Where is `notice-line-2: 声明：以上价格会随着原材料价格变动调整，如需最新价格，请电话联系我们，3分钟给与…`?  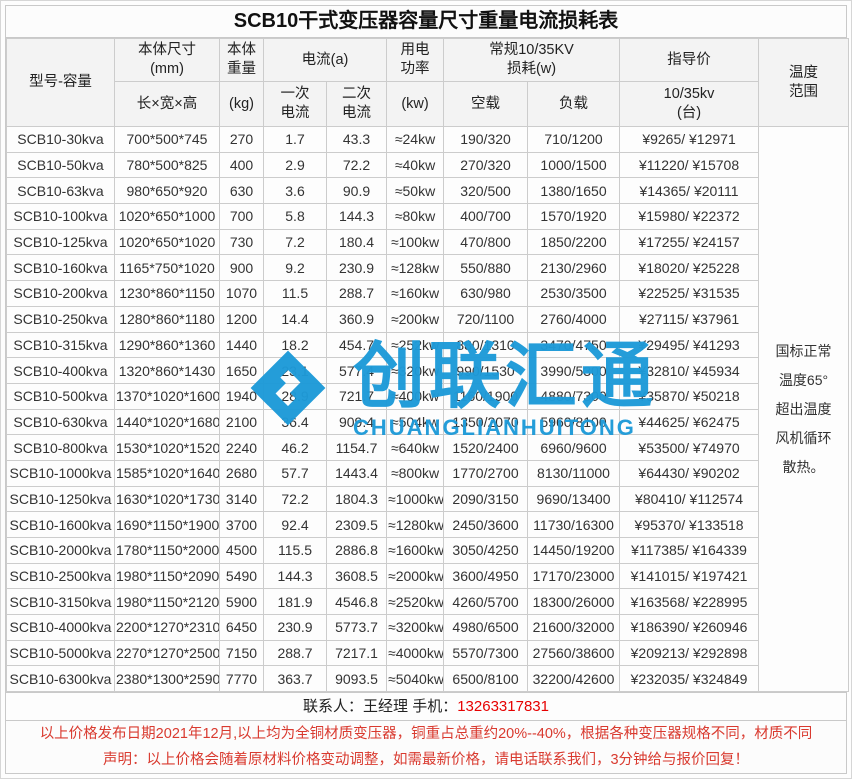
notice-line-2: 声明：以上价格会随着原材料价格变动调整，如需最新价格，请电话联系我们，3分钟给与… is located at coordinates (426, 760).